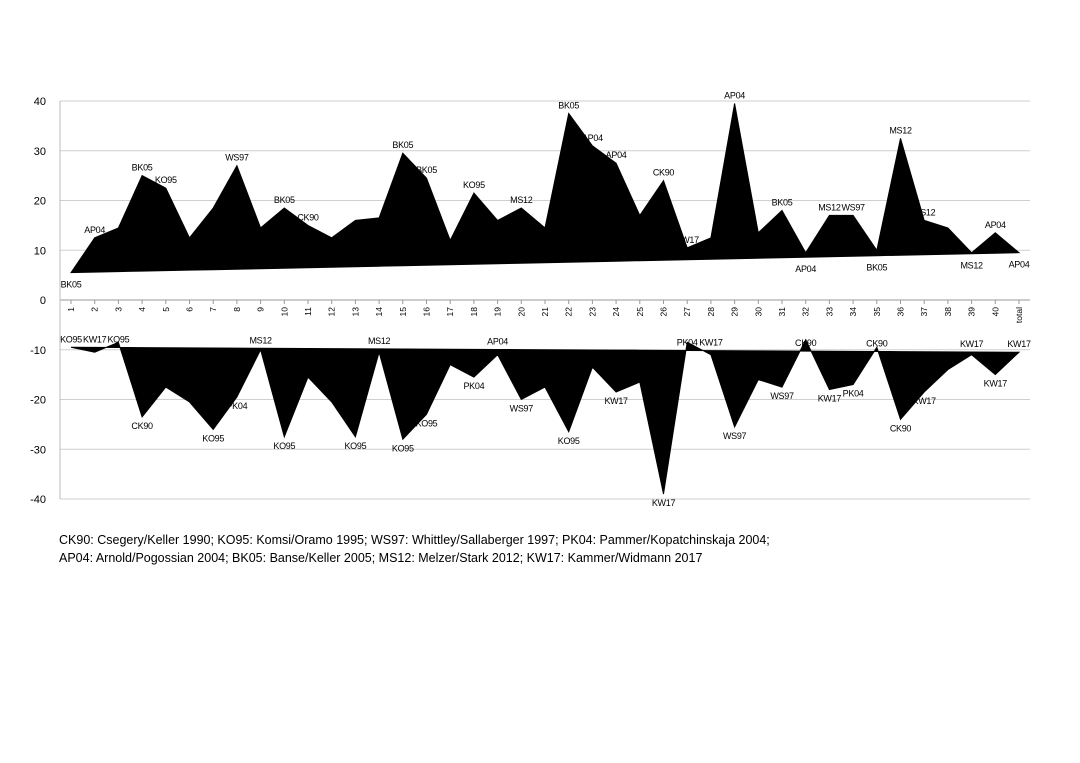 This screenshot has width=1080, height=763. Describe the element at coordinates (308, 311) in the screenshot. I see `x-tick-label: 11` at that location.